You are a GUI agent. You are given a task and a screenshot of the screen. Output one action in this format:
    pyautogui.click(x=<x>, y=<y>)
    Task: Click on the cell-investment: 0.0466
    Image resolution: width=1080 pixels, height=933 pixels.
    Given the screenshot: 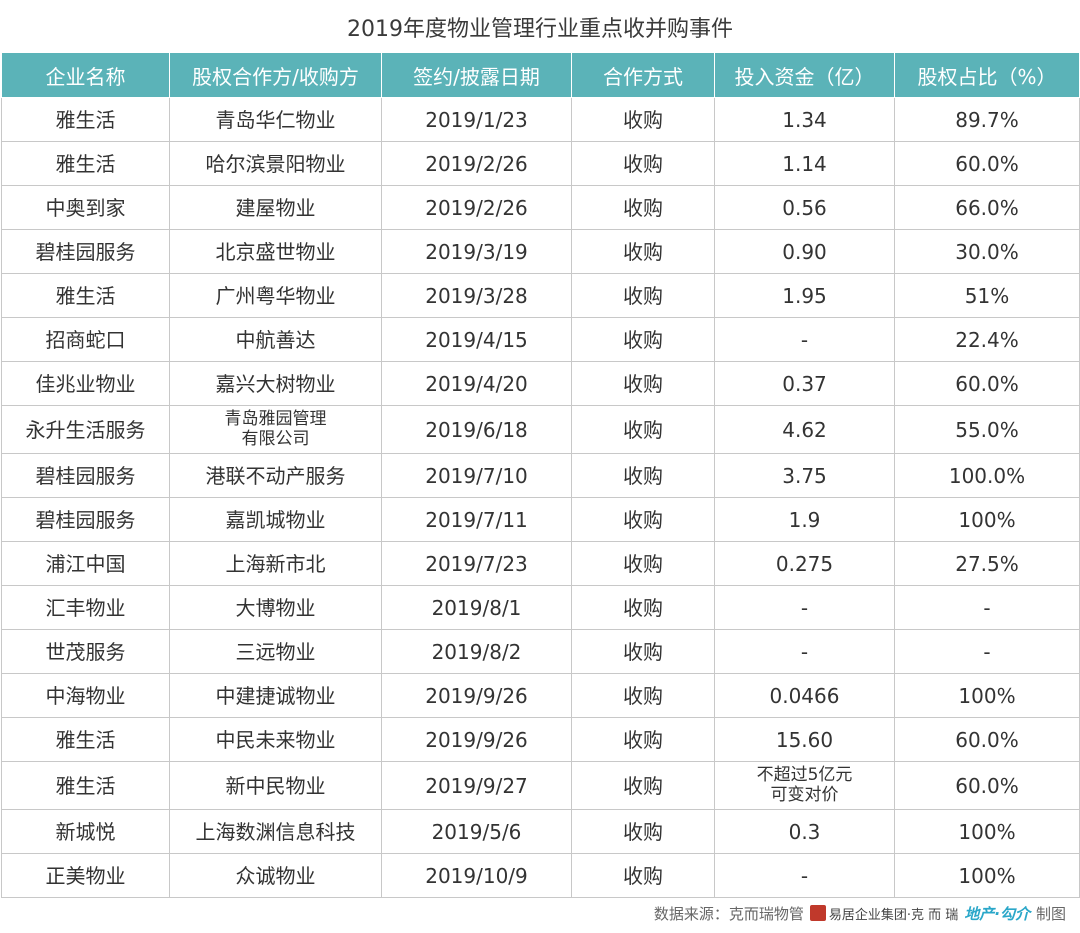 What is the action you would take?
    pyautogui.click(x=804, y=695)
    